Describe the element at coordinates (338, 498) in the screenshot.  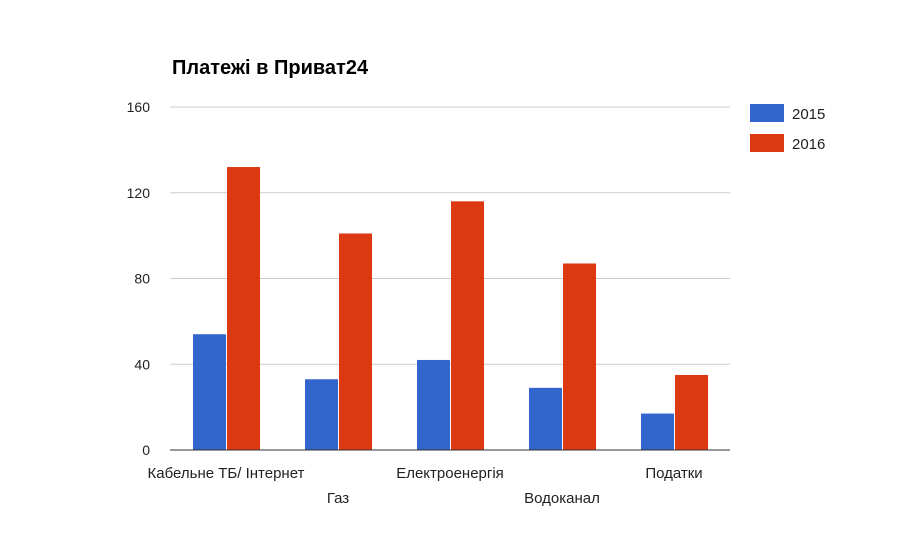
I see `x-tick-label: Газ` at that location.